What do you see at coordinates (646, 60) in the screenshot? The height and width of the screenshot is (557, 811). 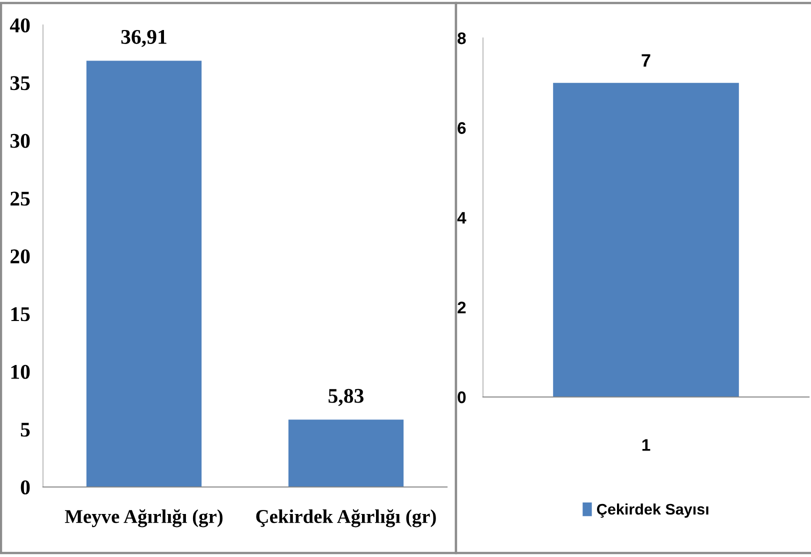 I see `data-label: 7` at bounding box center [646, 60].